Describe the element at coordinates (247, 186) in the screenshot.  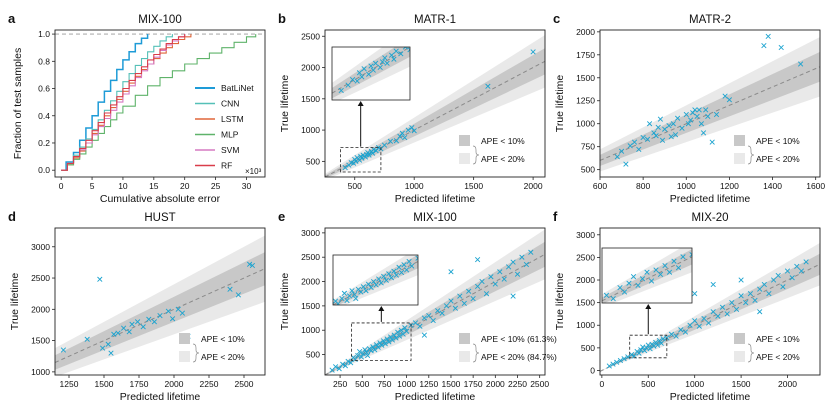
I see `x-tick-label: 30` at that location.